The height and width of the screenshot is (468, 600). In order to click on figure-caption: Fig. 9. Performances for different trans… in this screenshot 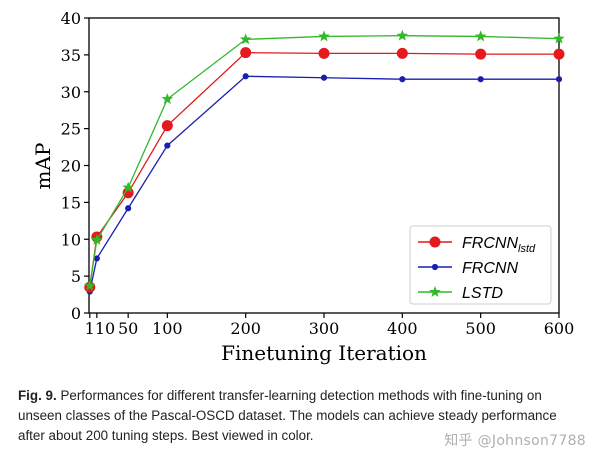, I will do `click(301, 416)`.